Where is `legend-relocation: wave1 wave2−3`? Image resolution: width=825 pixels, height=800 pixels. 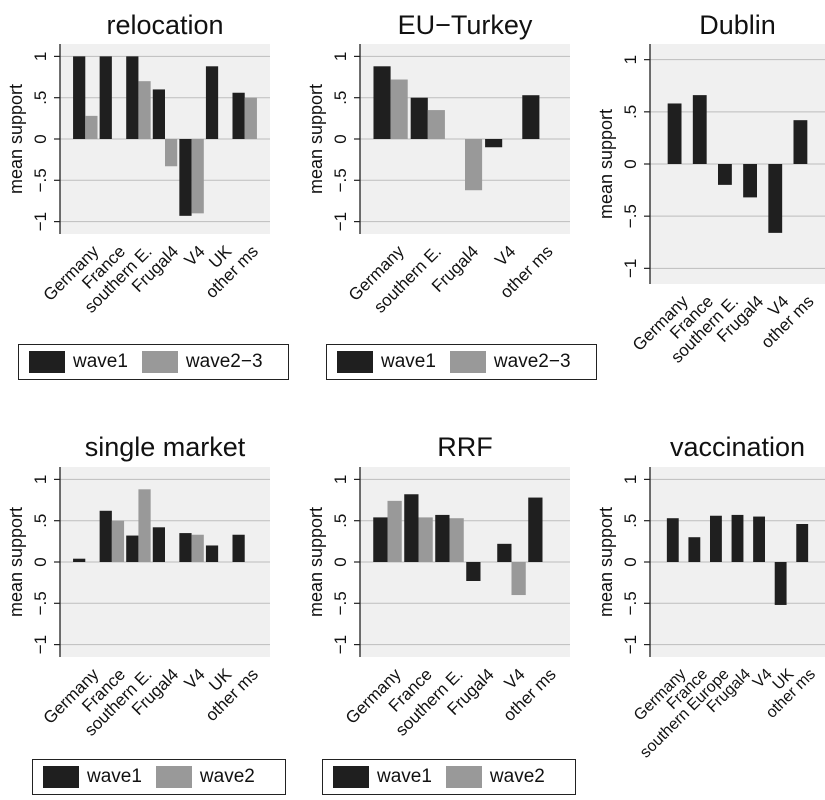 legend-relocation: wave1 wave2−3 is located at coordinates (153, 362).